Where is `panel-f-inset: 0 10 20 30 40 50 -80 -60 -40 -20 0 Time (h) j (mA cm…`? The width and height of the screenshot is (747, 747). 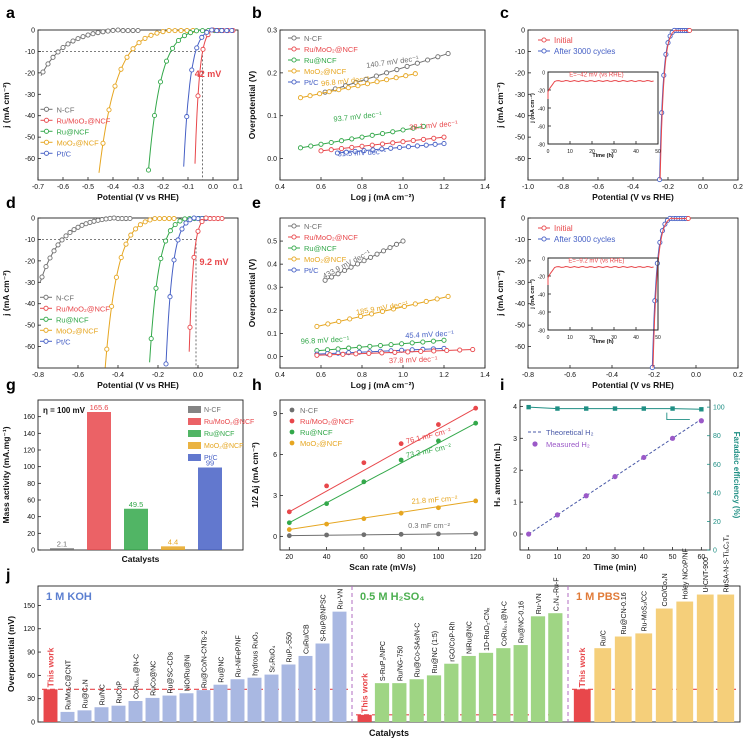 panel-f-inset: 0 10 20 30 40 50 -80 -60 -40 -20 0 Time (h) j (mA cm… is located at coordinates (595, 301).